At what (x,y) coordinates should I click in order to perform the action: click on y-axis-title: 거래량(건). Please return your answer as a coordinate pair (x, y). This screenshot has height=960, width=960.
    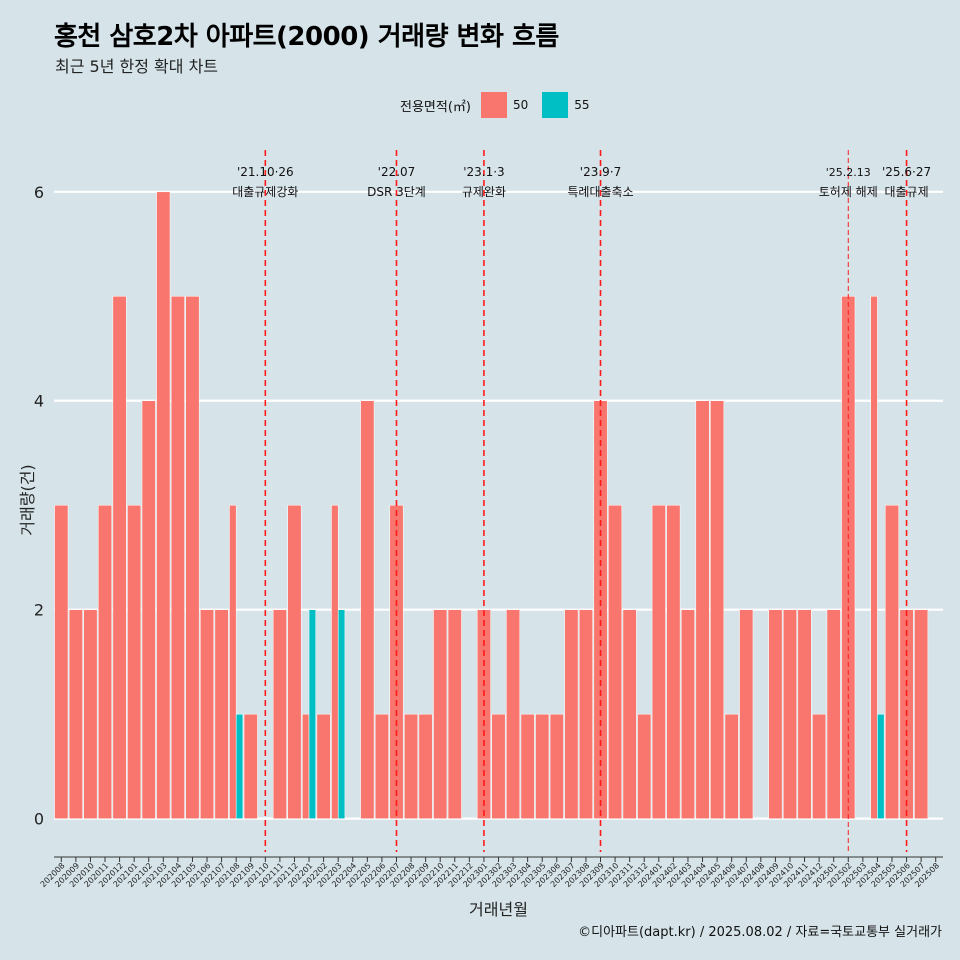
    Looking at the image, I should click on (27, 499).